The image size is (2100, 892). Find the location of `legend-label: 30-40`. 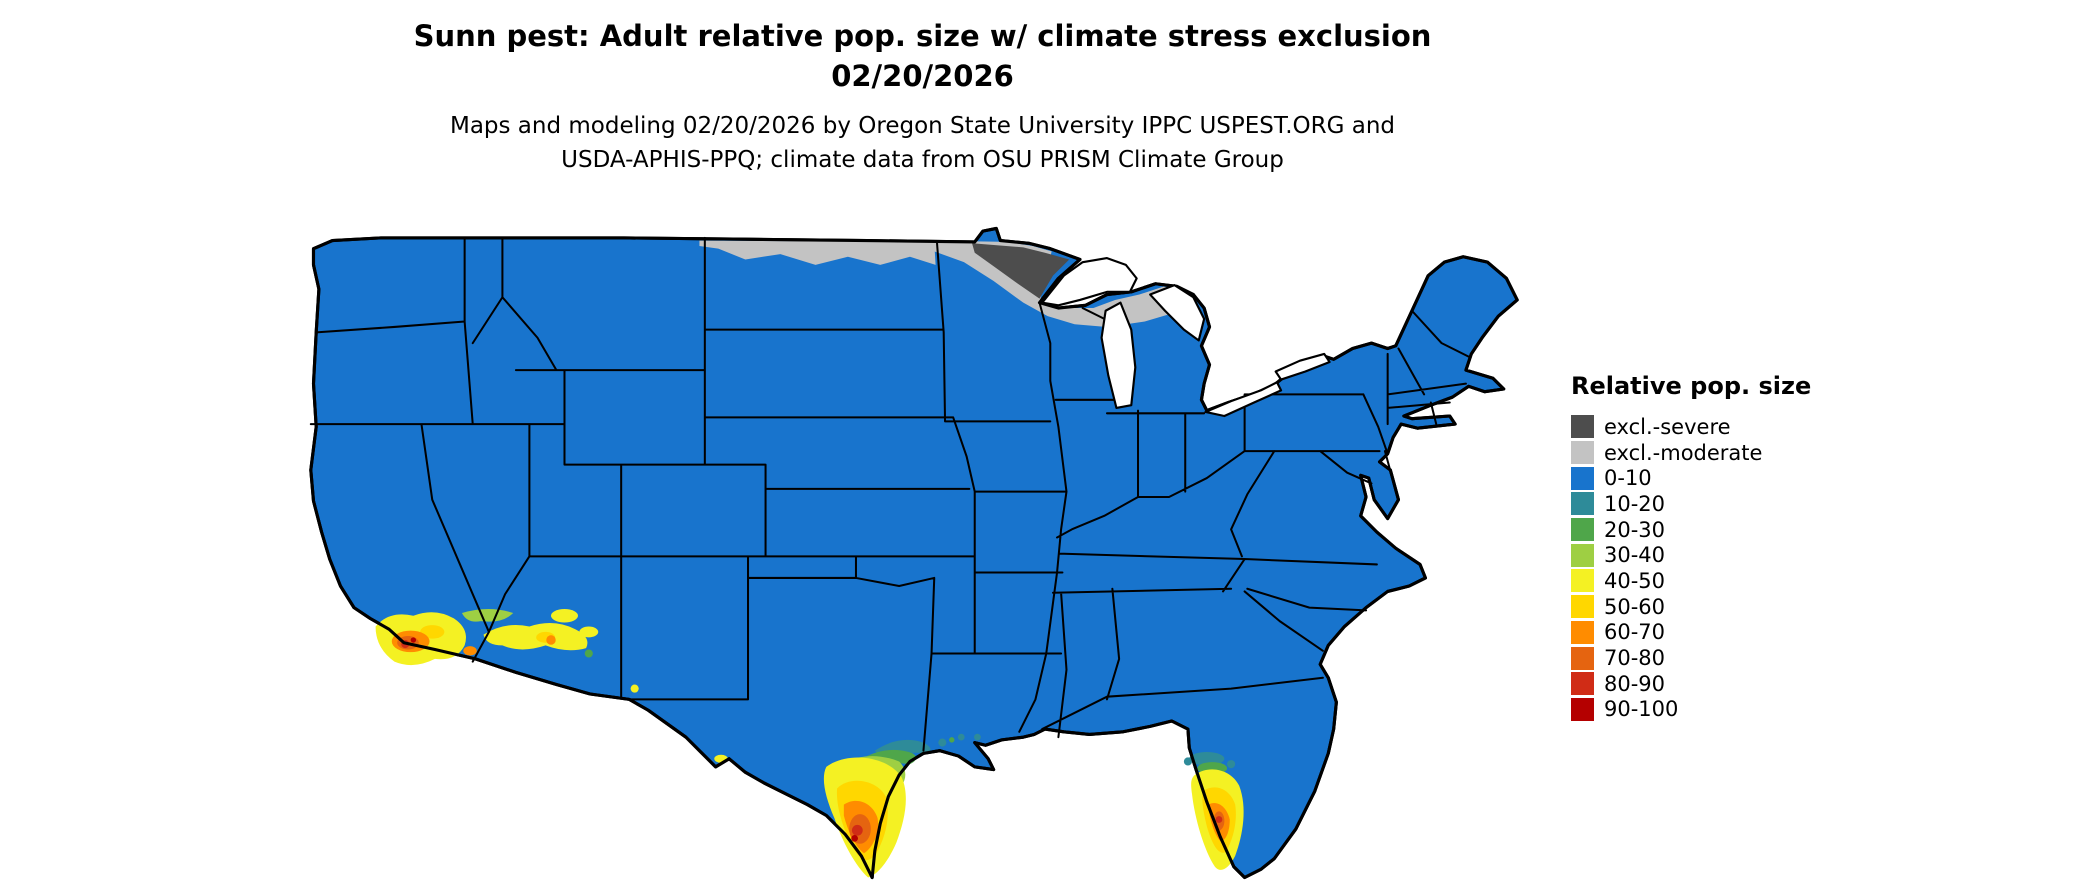

legend-label: 30-40 is located at coordinates (1635, 555).